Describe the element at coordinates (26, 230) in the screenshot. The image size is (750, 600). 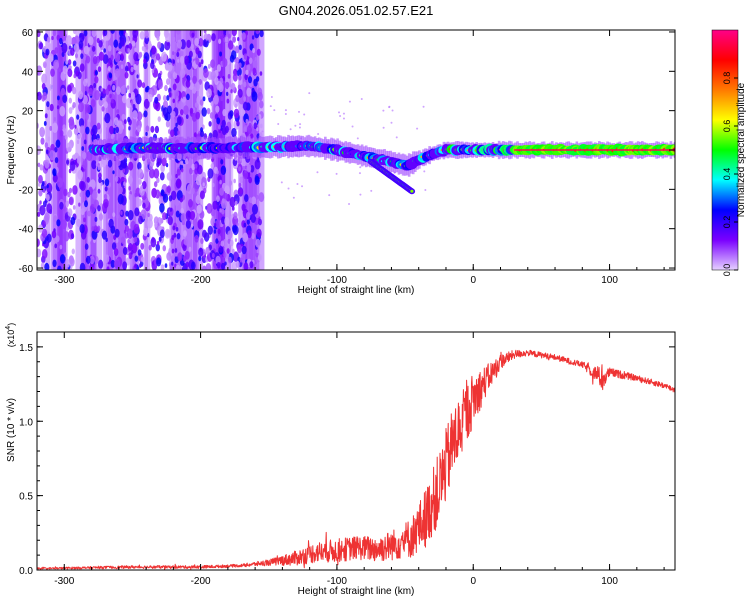
I see `y-tick-label: -40` at that location.